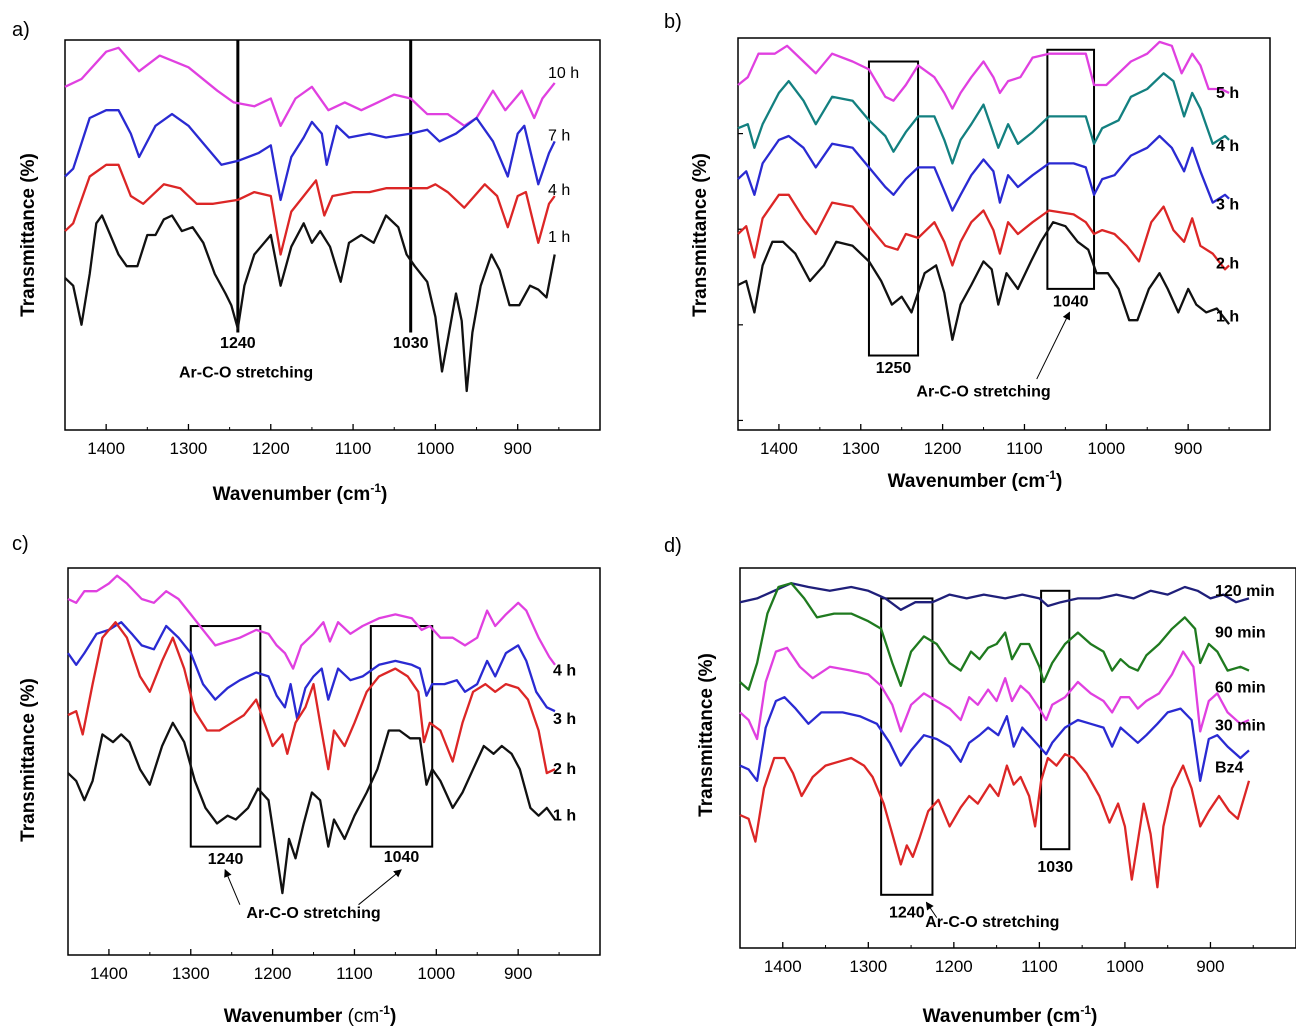 This screenshot has height=1032, width=1296. Describe the element at coordinates (563, 73) in the screenshot. I see `series-label: 10 h` at that location.